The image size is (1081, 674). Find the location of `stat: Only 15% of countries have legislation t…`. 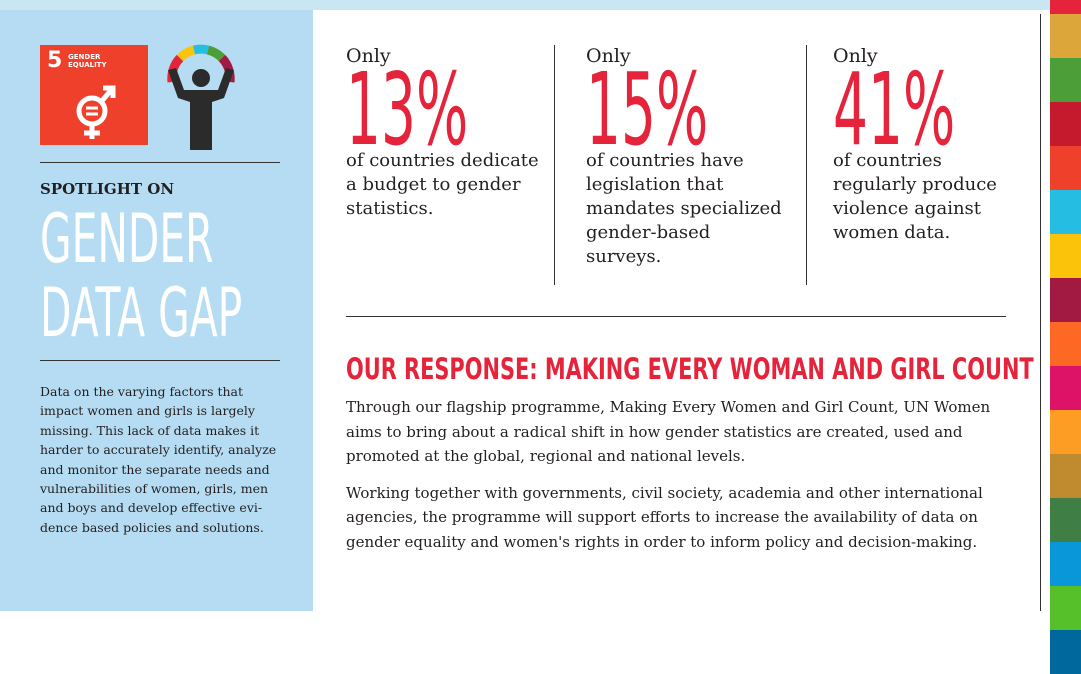

stat: Only 15% of countries have legislation t… is located at coordinates (688, 157).